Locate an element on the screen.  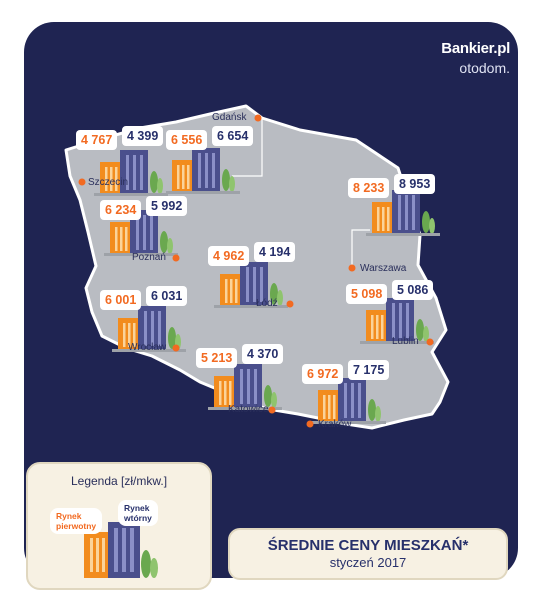
city-name-katowice: Katowice is located at coordinates (248, 409).